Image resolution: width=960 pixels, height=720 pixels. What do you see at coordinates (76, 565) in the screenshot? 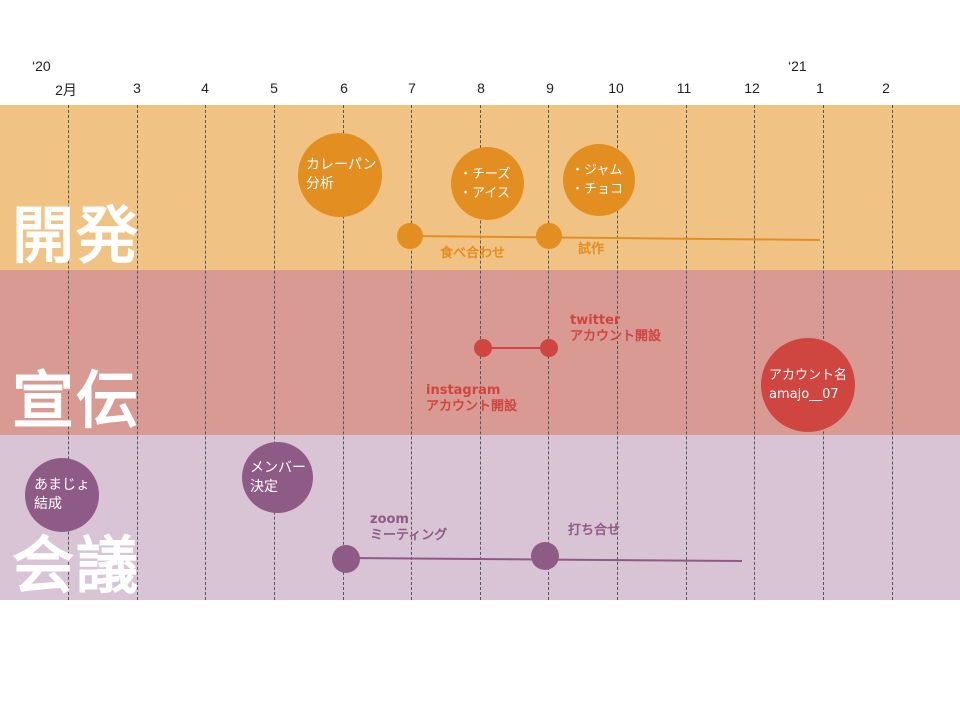
I see `meeting-lane-title: 会議` at bounding box center [76, 565].